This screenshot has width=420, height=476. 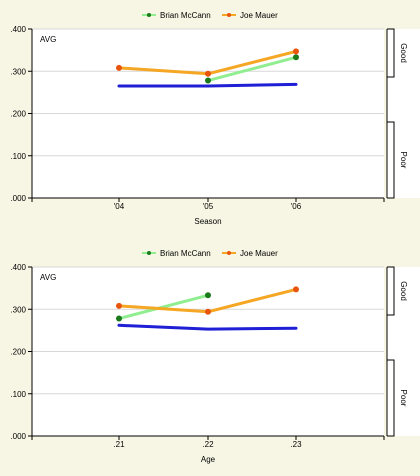 What do you see at coordinates (208, 459) in the screenshot?
I see `x-axis-title: Age` at bounding box center [208, 459].